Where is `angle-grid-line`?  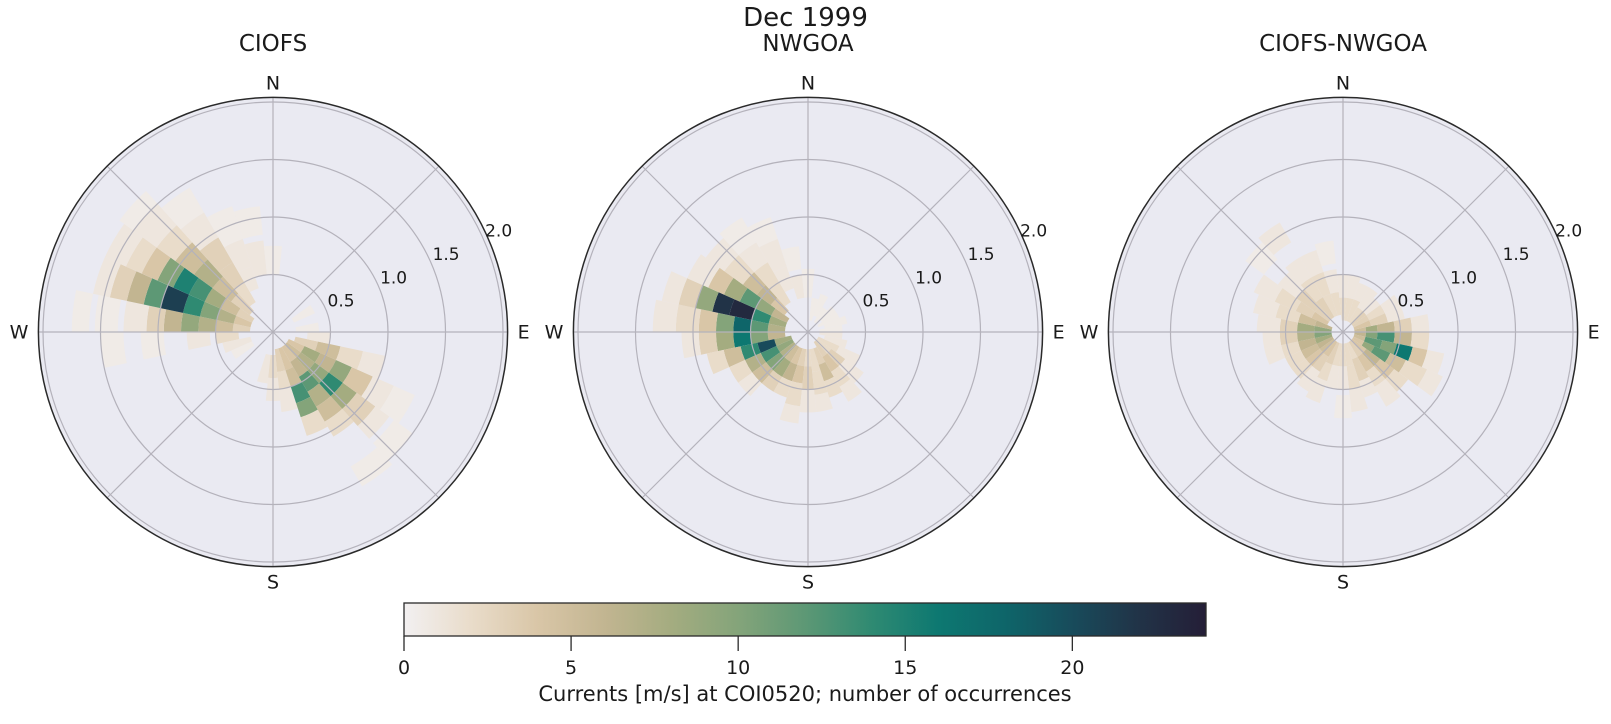 angle-grid-line is located at coordinates (190, 249).